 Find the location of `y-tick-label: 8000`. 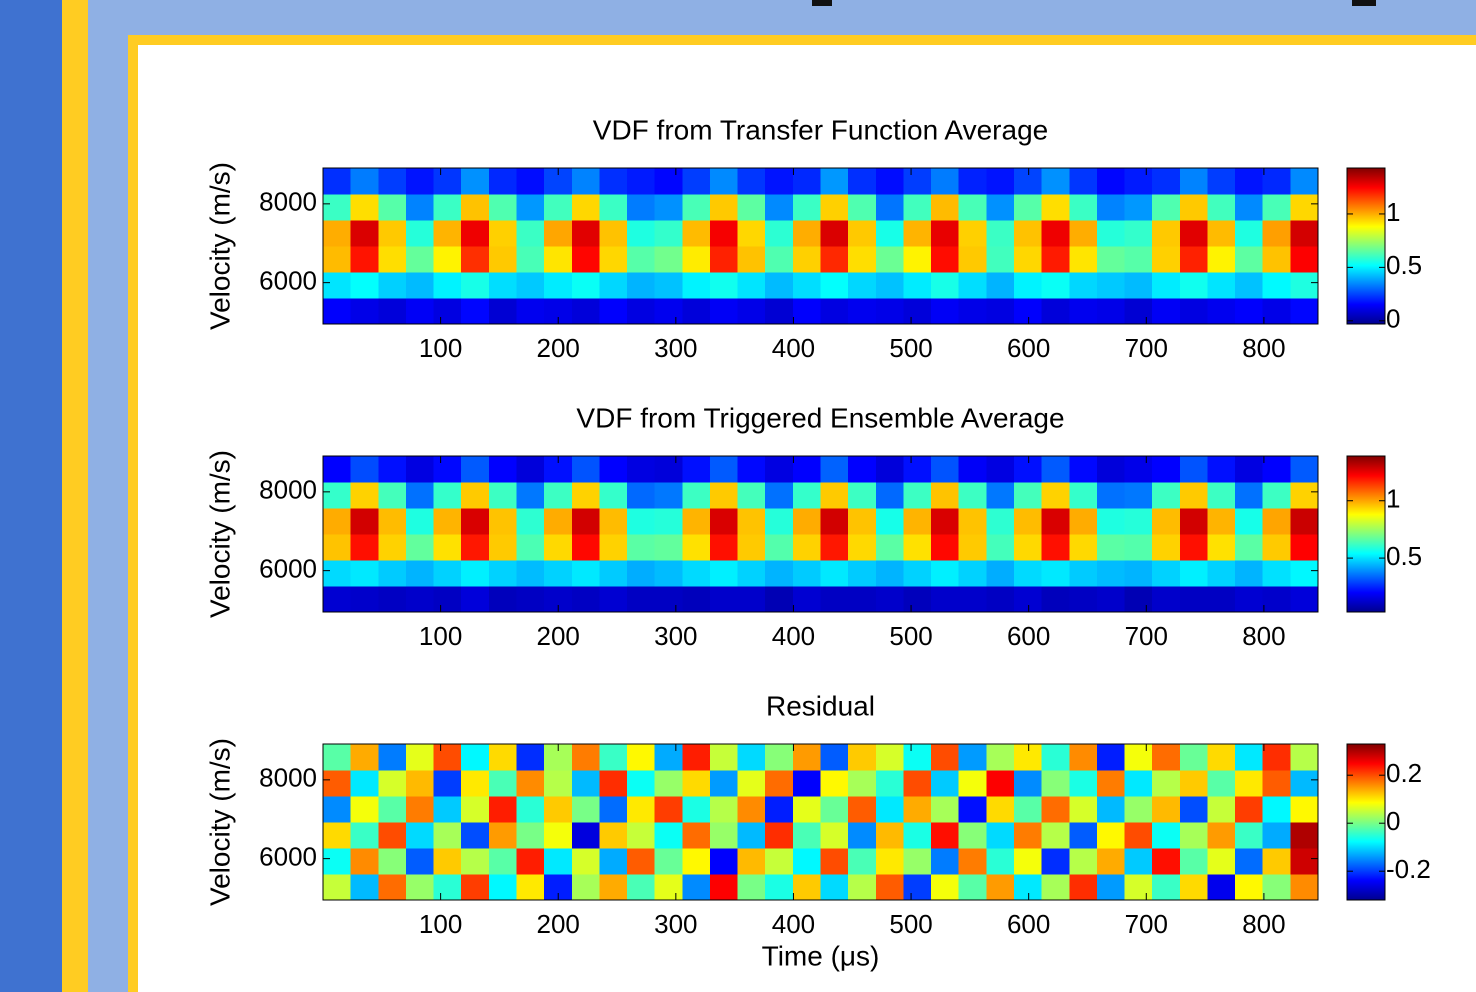

y-tick-label: 8000 is located at coordinates (288, 778).